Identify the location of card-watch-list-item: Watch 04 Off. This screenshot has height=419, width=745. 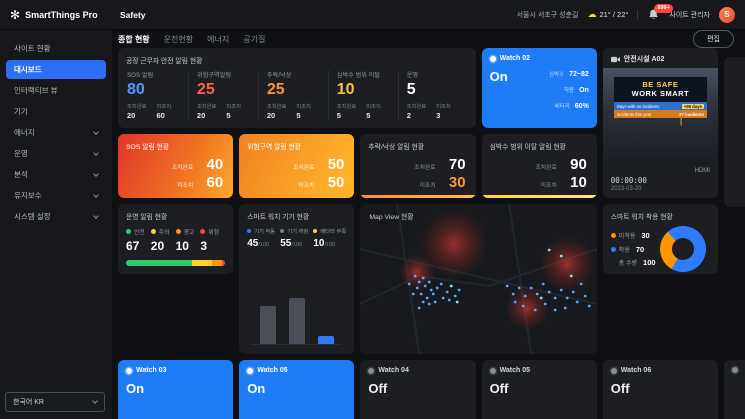
(418, 389).